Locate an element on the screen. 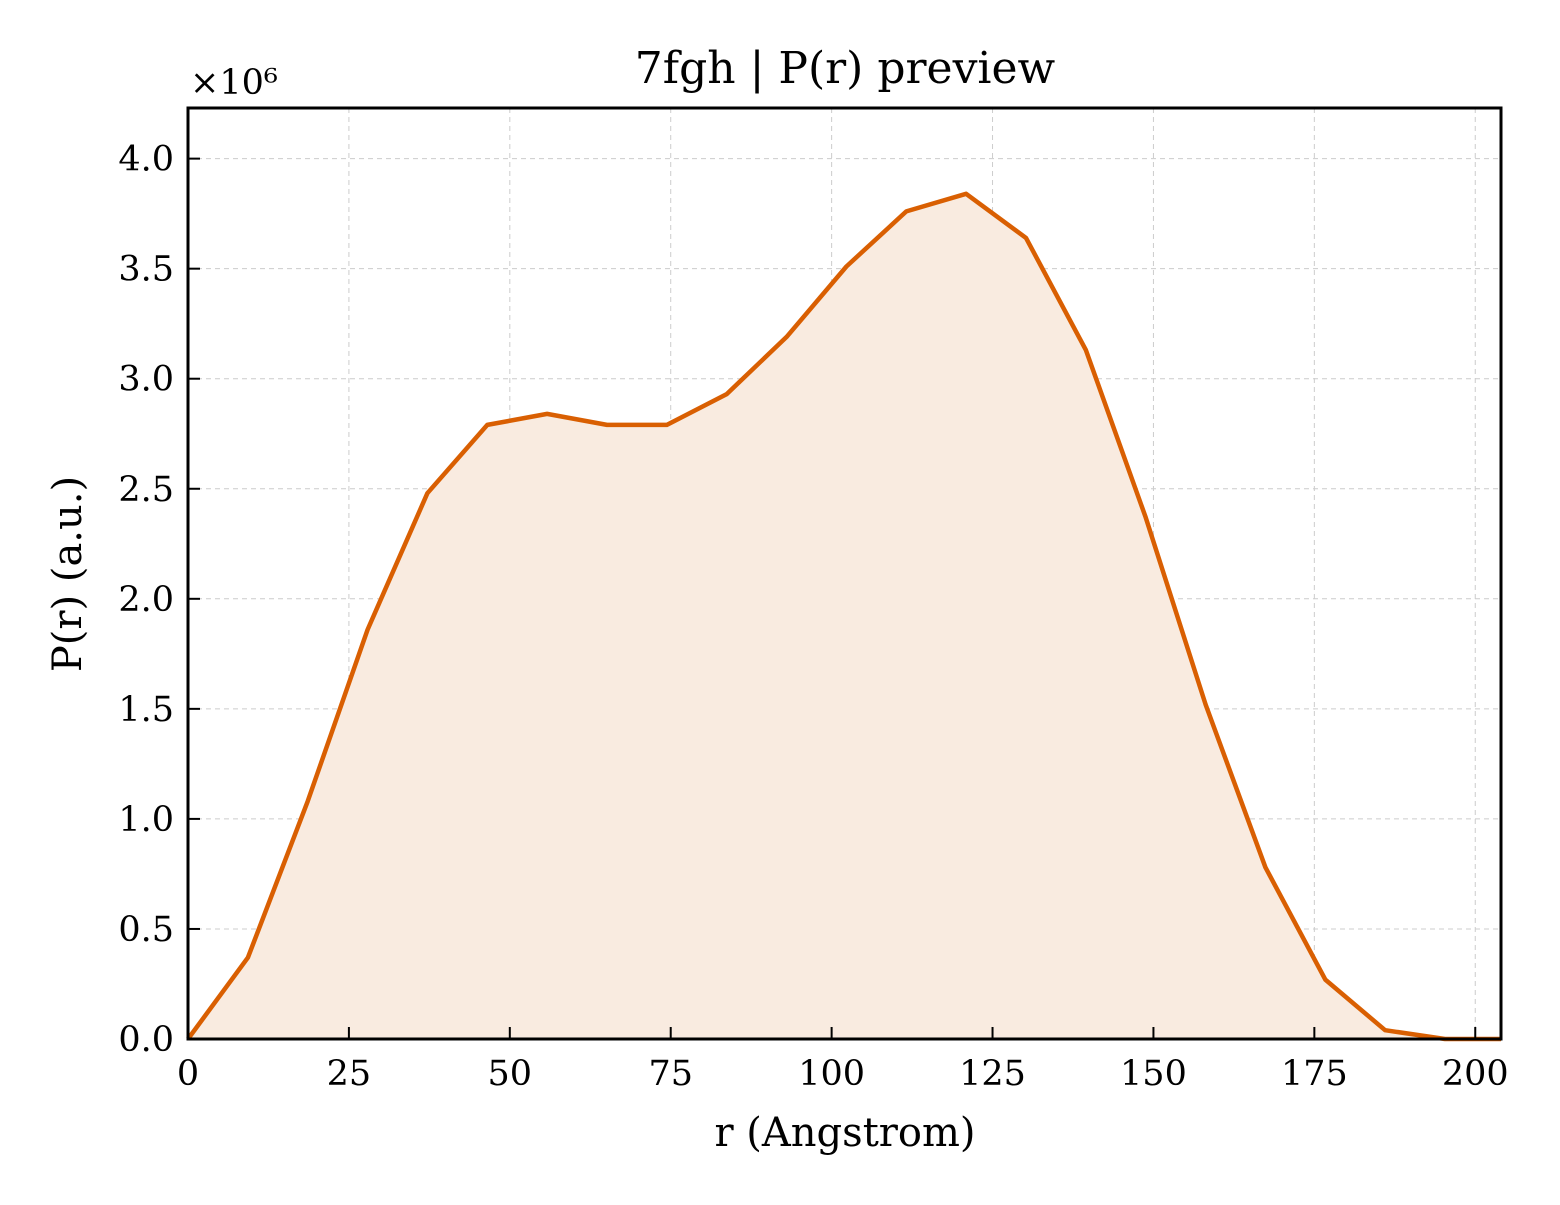 This screenshot has height=1205, width=1560. x-tick-label: 150 is located at coordinates (1153, 1074).